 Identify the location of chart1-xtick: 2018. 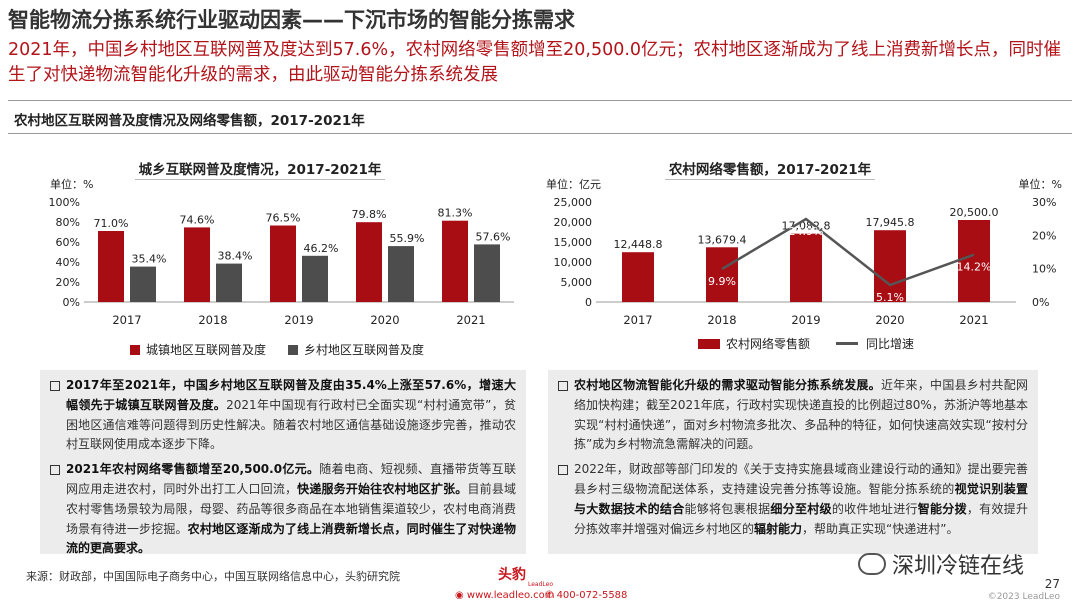
(212, 320).